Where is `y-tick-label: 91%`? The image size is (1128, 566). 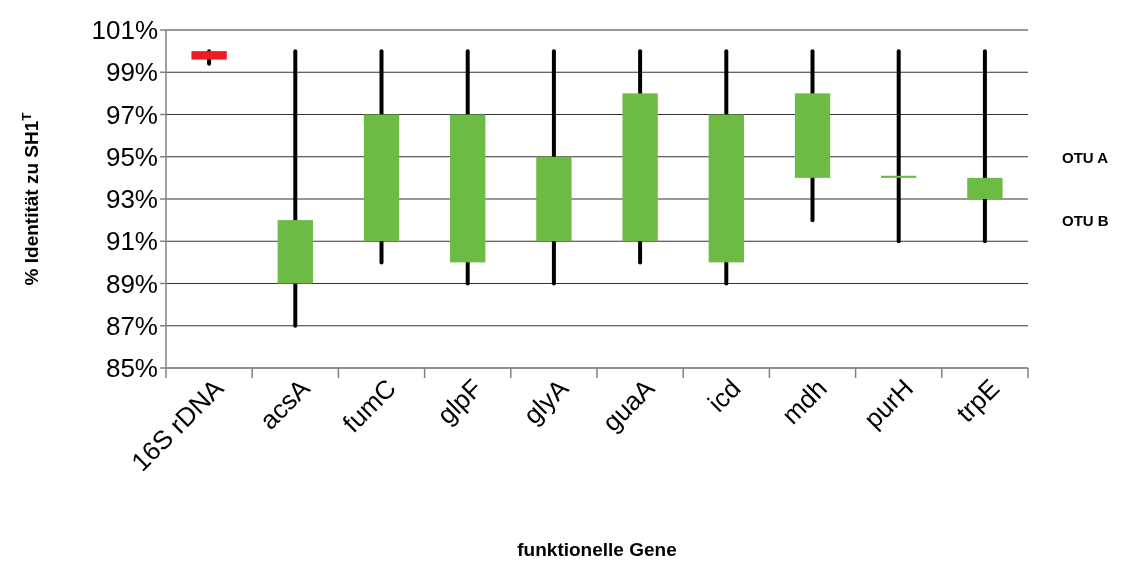 y-tick-label: 91% is located at coordinates (131, 241).